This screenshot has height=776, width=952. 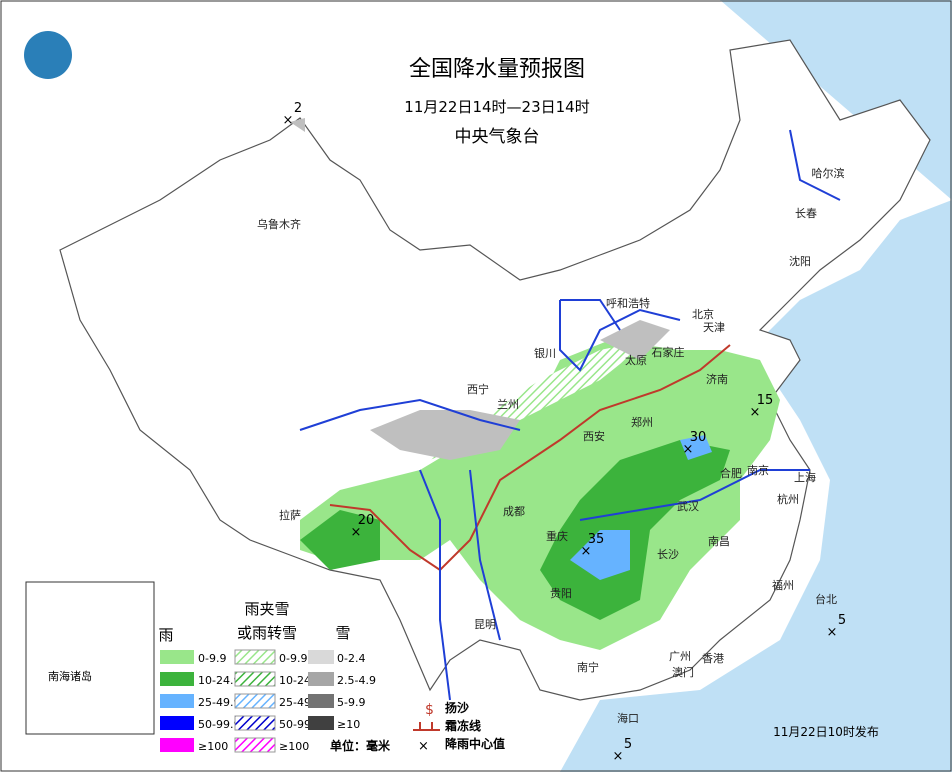 I want to click on legend-sleet-title: 雨夹雪, so click(x=266, y=609).